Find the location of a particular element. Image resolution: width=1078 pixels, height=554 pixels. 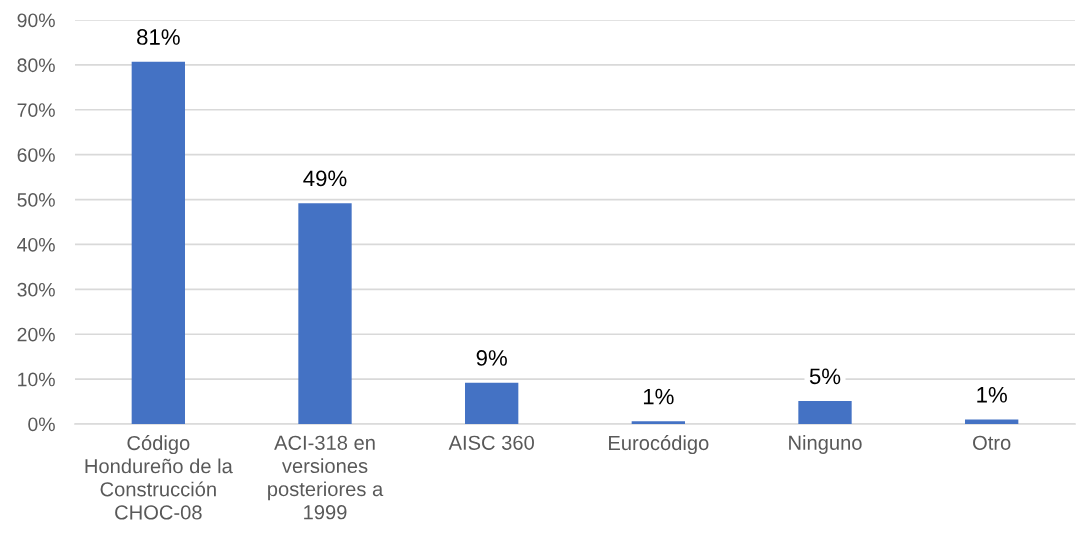

y-tick-label: 70% is located at coordinates (36, 110).